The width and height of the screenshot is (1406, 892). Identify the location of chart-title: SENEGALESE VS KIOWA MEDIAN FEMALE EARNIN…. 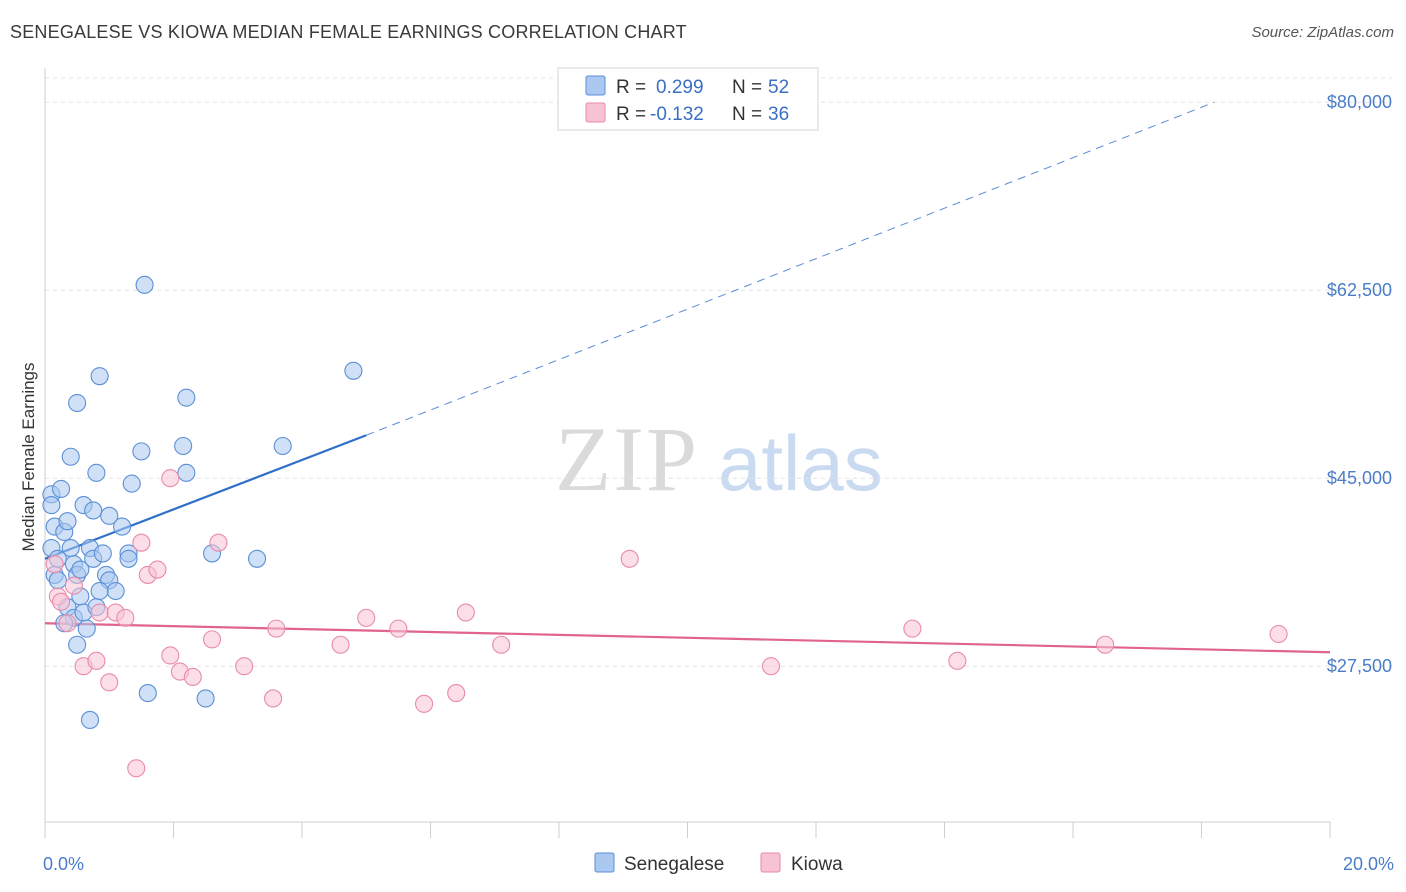
(348, 32).